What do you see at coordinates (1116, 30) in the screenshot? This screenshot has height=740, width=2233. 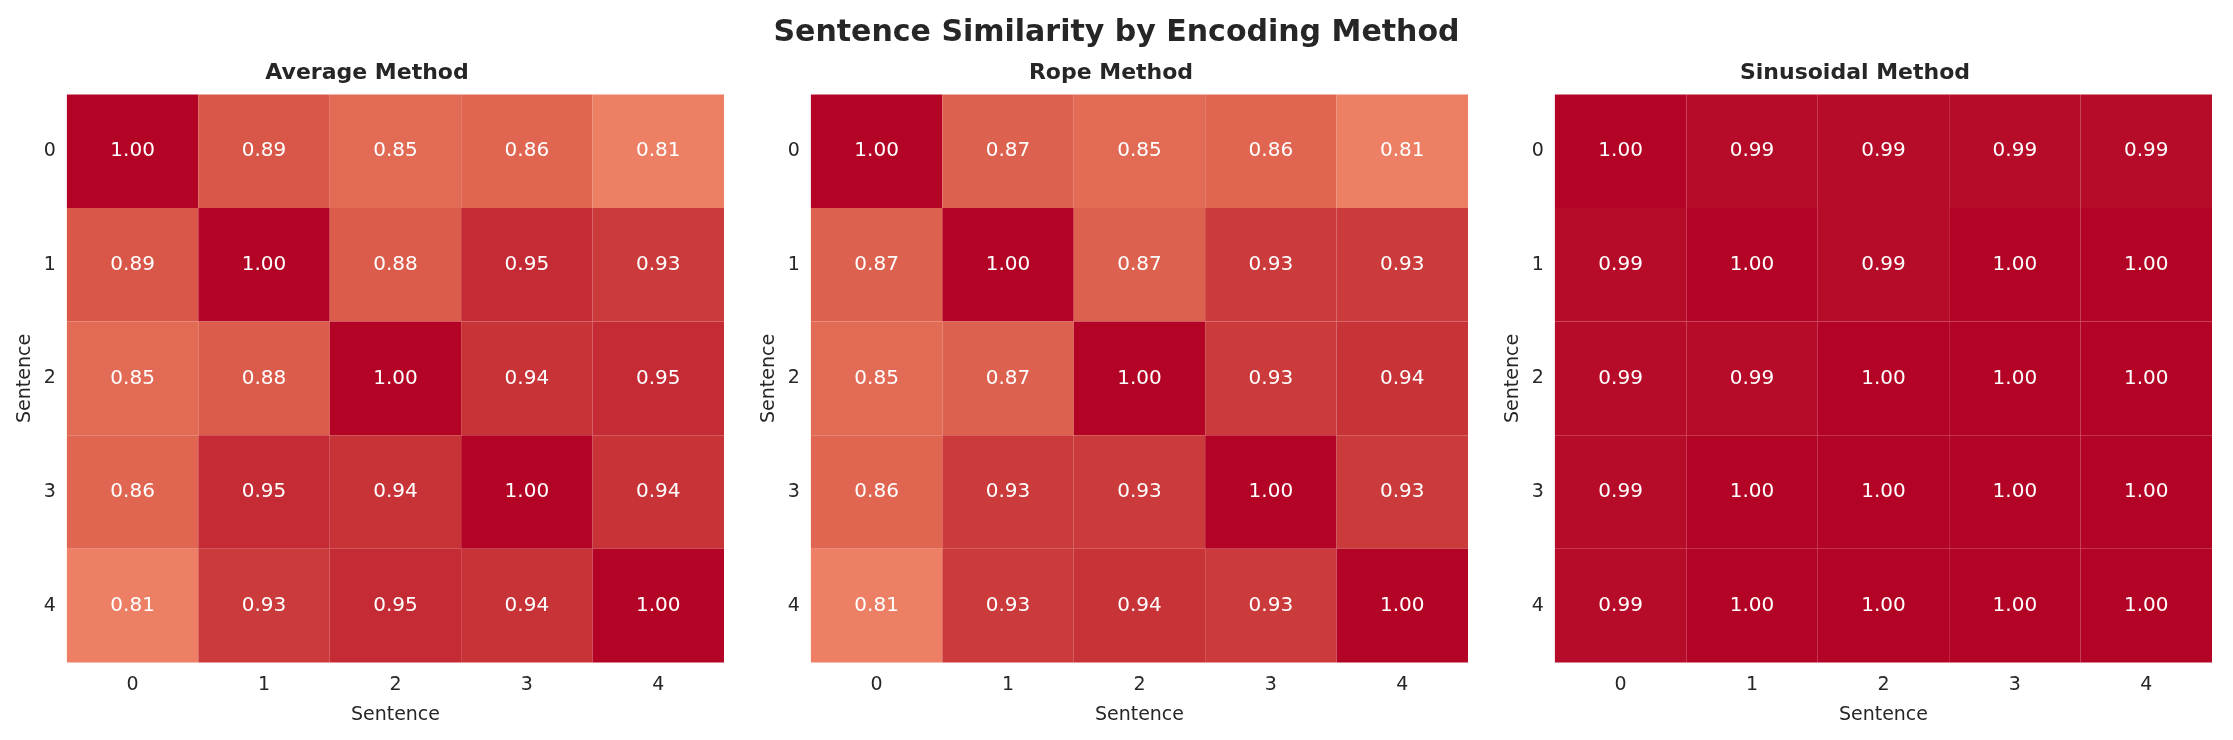 I see `text: Sentence Similarity by Encoding Method` at bounding box center [1116, 30].